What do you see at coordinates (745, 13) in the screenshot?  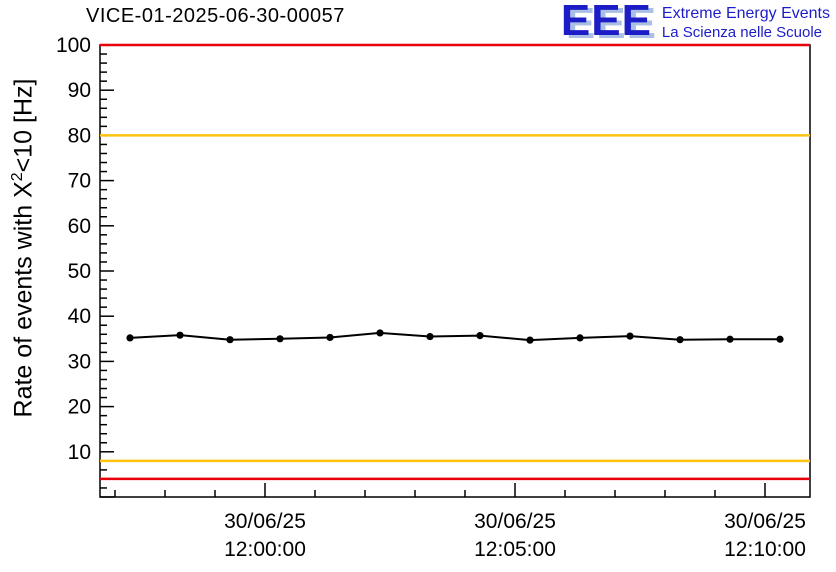 I see `logo-line1: Extreme Energy Events` at bounding box center [745, 13].